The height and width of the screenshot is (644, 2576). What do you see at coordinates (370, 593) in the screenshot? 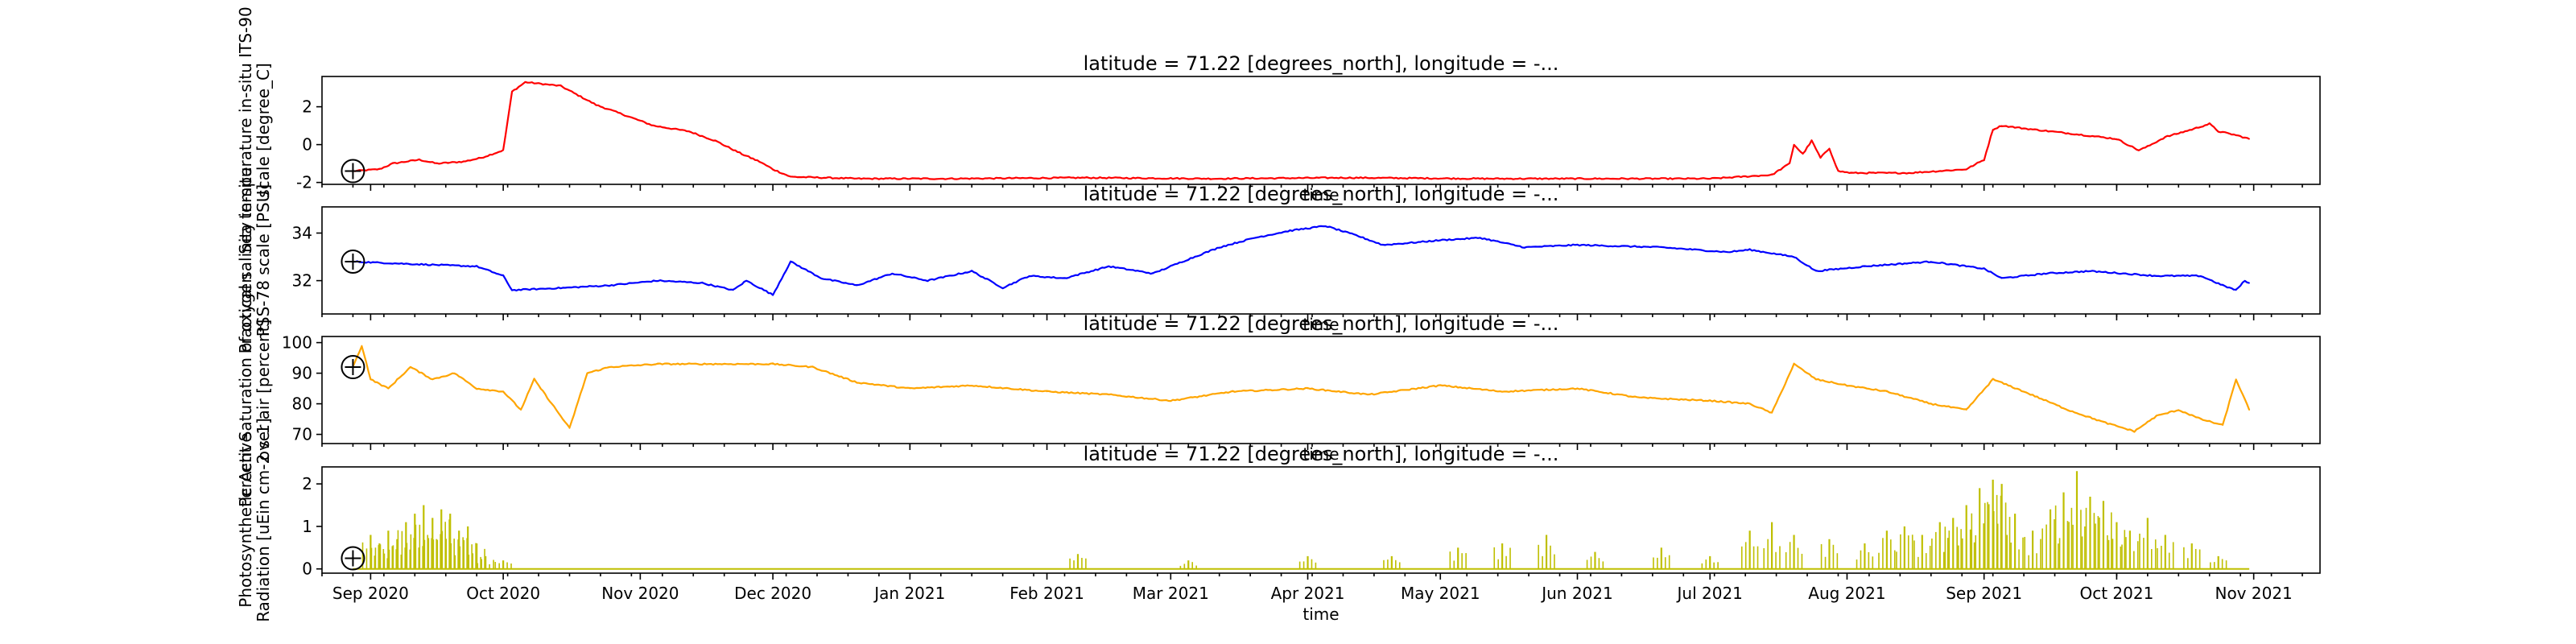
I see `x-tick-label: Sep 2020` at bounding box center [370, 593].